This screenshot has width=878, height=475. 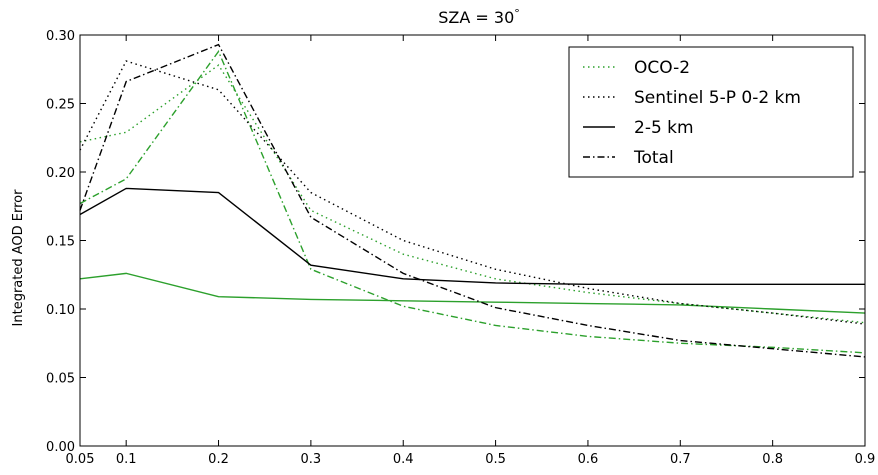 I want to click on legend-label: Total, so click(x=653, y=158).